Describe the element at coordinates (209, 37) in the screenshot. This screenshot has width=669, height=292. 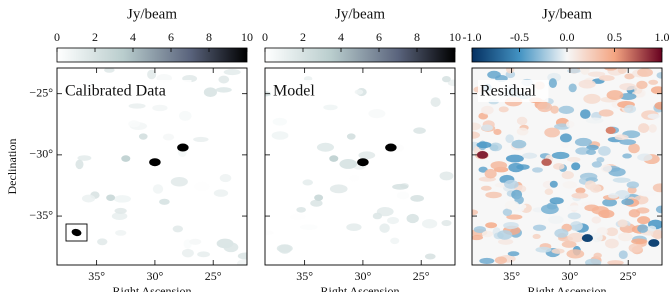
I see `colorbar-tick-label: 8` at that location.